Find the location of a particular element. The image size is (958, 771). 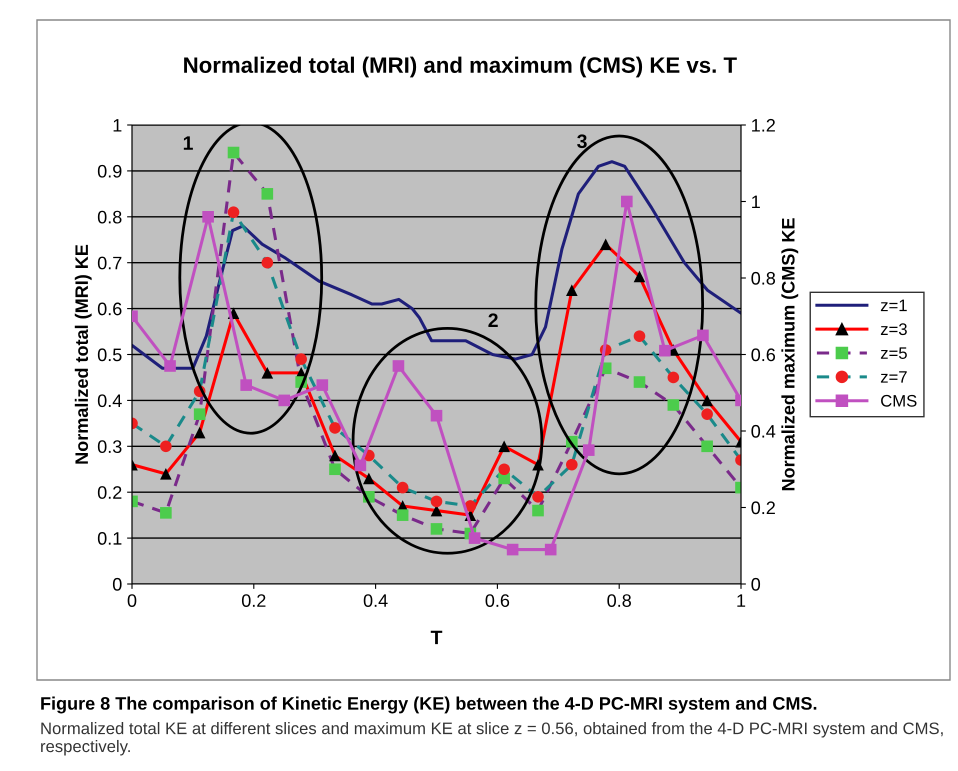

legend-label: z=1 is located at coordinates (893, 306).